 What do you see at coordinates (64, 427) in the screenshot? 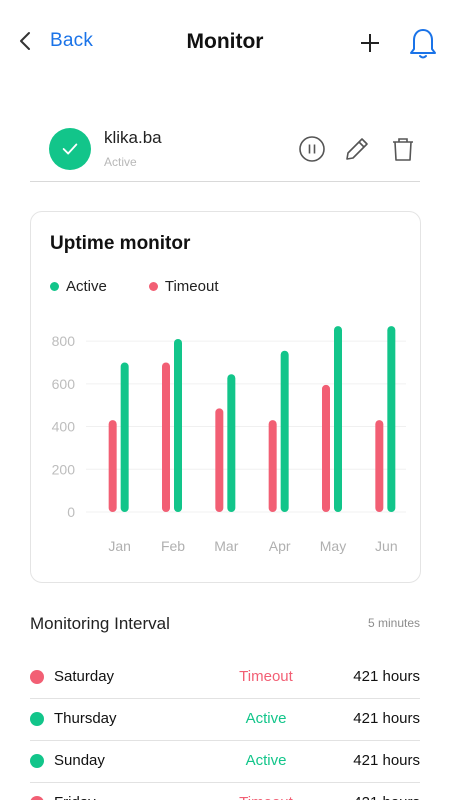
I see `y-tick-label: 400` at bounding box center [64, 427].